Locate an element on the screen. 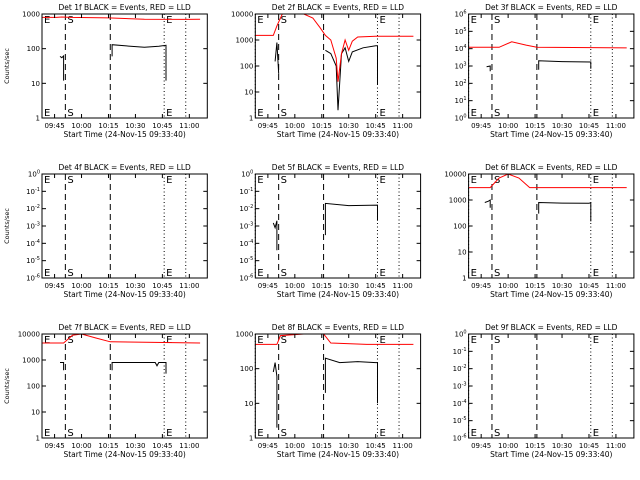 The image size is (640, 480). y-tick-label: 10⁻¹ is located at coordinates (460, 351).